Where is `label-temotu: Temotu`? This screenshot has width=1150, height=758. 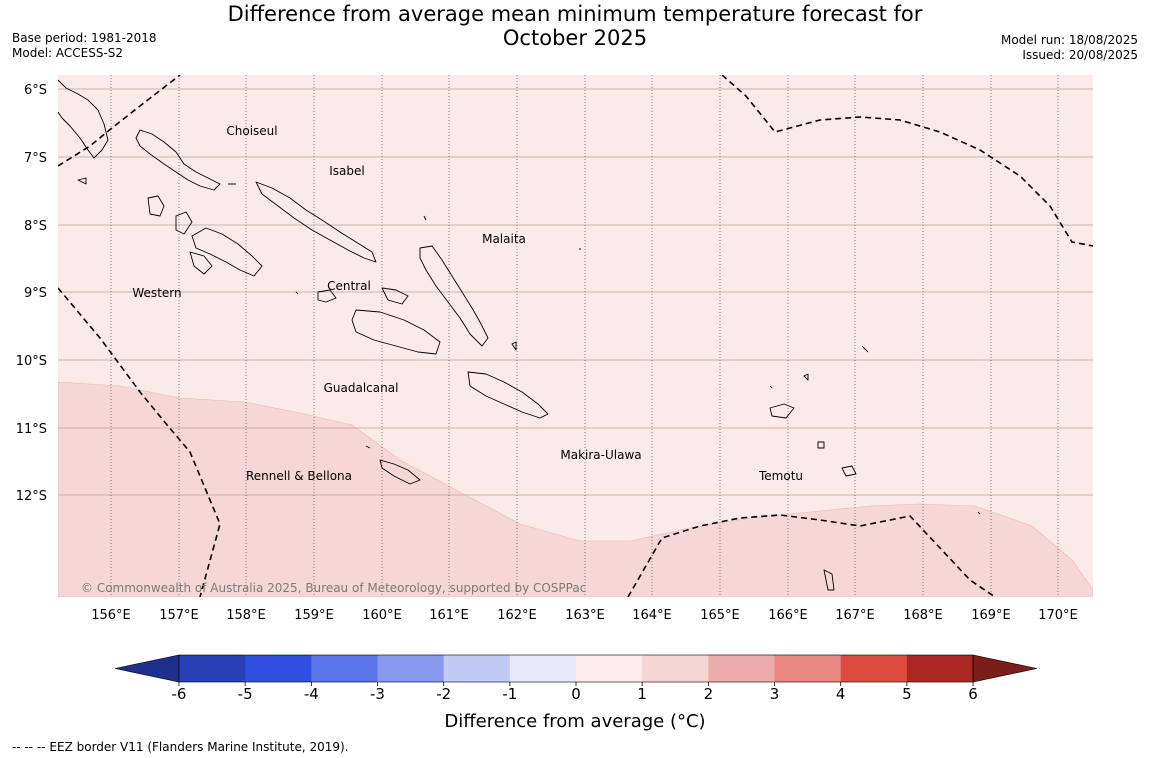
label-temotu: Temotu is located at coordinates (780, 476).